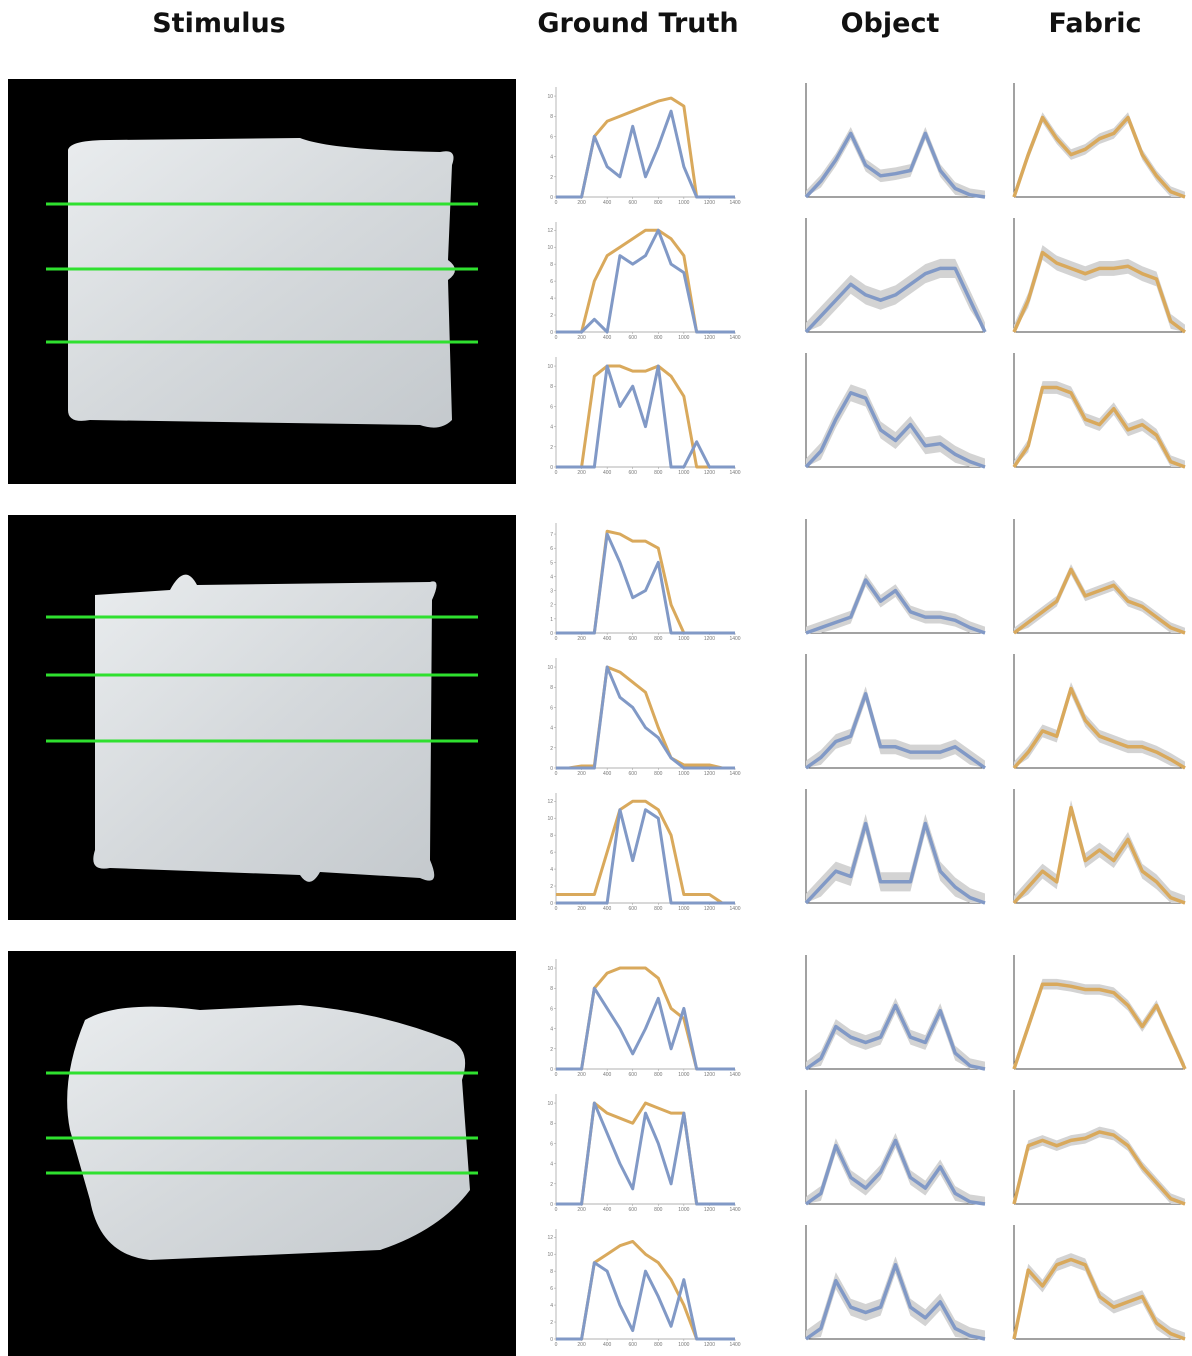 This screenshot has height=1356, width=1192. What do you see at coordinates (1095, 23) in the screenshot?
I see `column-header: Fabric` at bounding box center [1095, 23].